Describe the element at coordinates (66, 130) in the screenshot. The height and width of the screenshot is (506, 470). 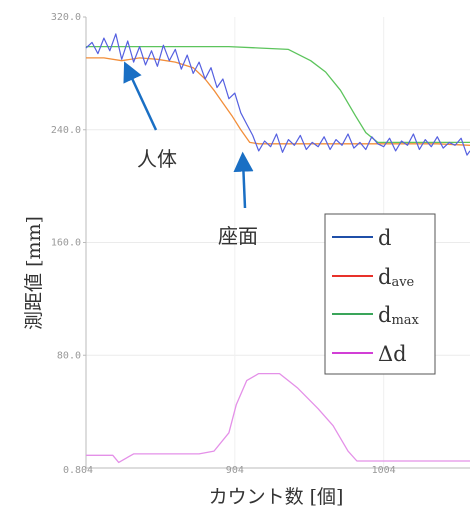
I see `y-tick-label: 240.0` at that location.